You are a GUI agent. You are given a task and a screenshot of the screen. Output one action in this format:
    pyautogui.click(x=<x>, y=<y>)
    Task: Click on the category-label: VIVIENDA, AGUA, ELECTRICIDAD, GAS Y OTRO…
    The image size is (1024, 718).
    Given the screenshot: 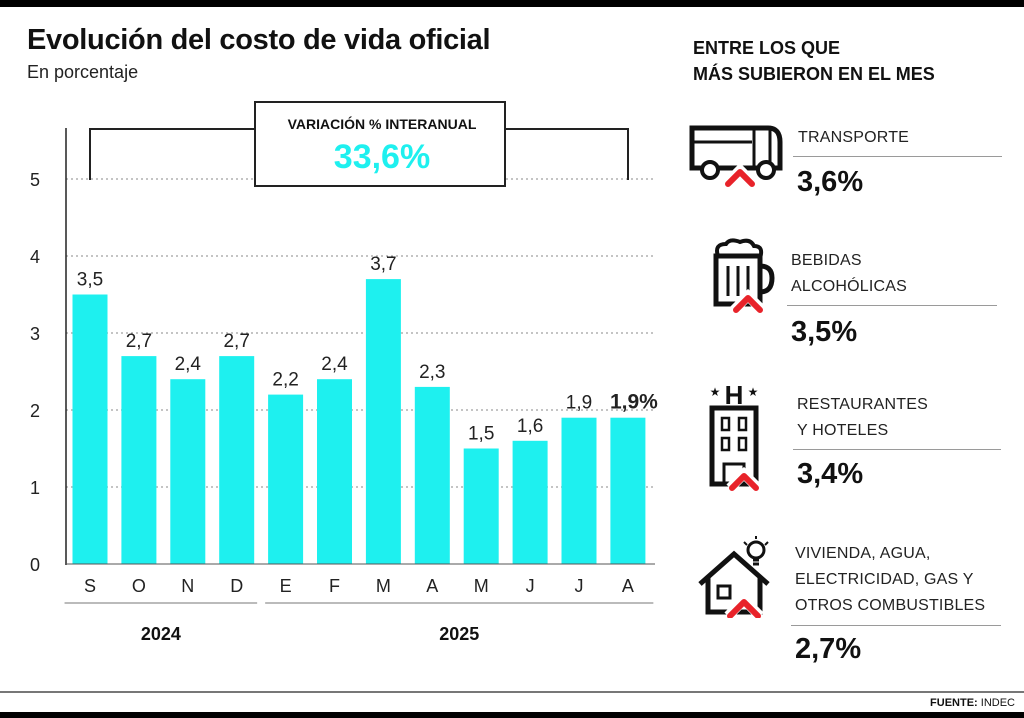 What is the action you would take?
    pyautogui.click(x=890, y=579)
    